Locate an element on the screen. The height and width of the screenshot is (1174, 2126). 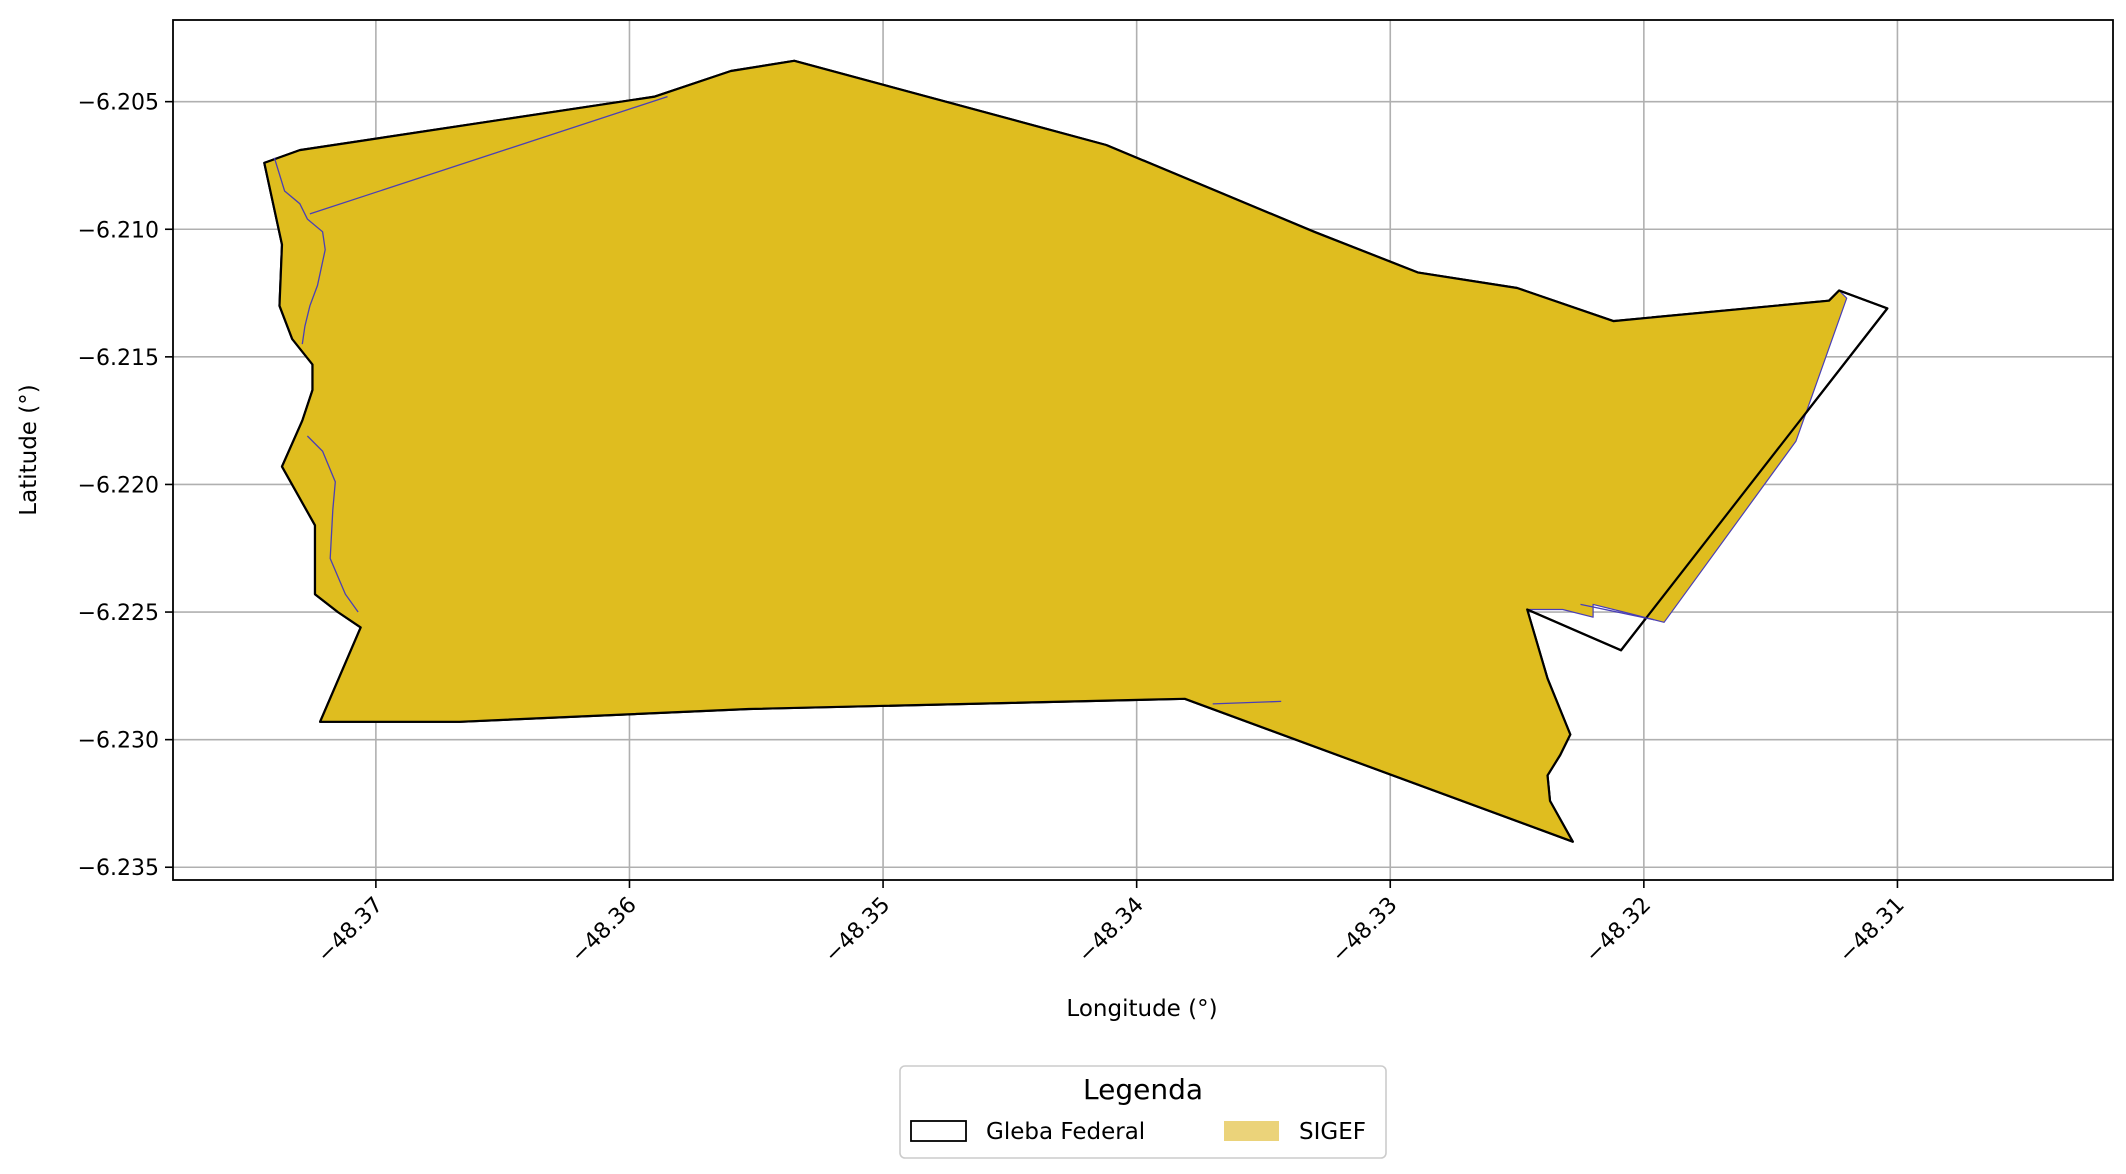
y-axis-label: Latitude (°) is located at coordinates (29, 449).